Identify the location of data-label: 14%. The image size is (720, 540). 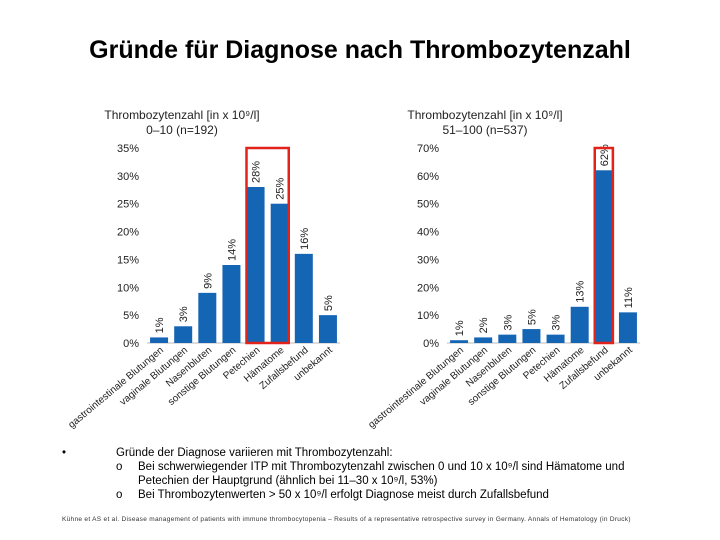
(232, 250).